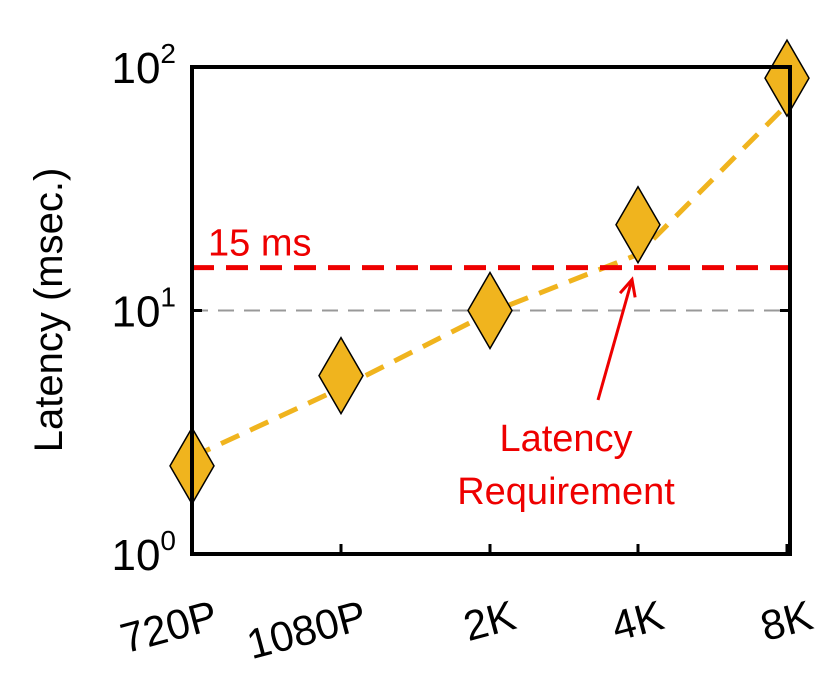 This screenshot has height=692, width=830. What do you see at coordinates (565, 439) in the screenshot?
I see `annotation-line-1: Latency` at bounding box center [565, 439].